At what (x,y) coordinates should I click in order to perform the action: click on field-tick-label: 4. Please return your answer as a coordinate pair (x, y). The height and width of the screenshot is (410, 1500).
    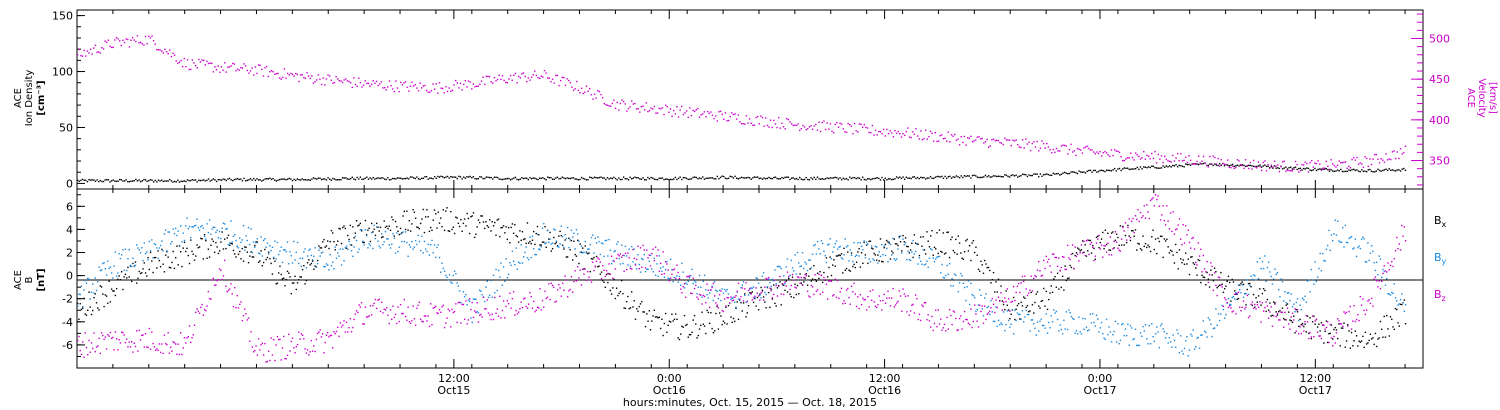
    Looking at the image, I should click on (69, 229).